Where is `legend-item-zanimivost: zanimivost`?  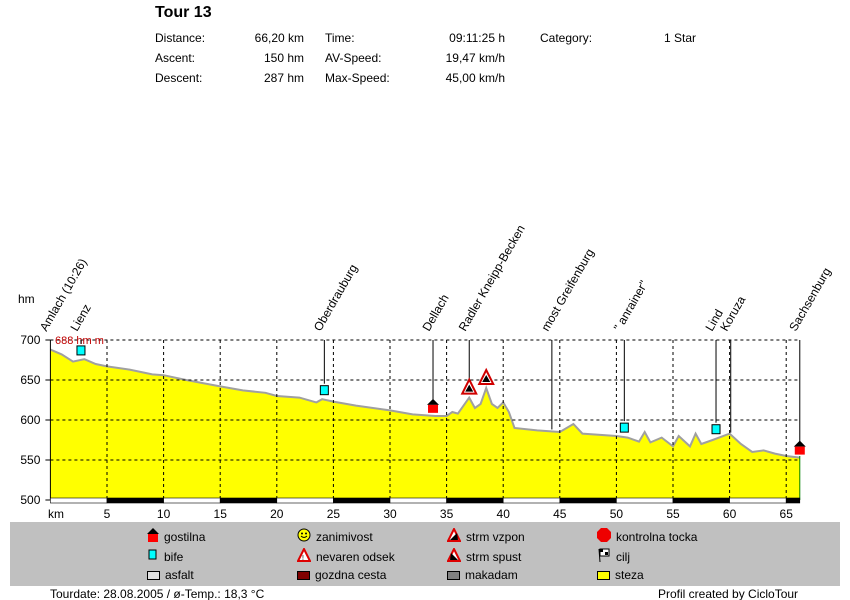 legend-item-zanimivost: zanimivost is located at coordinates (335, 536).